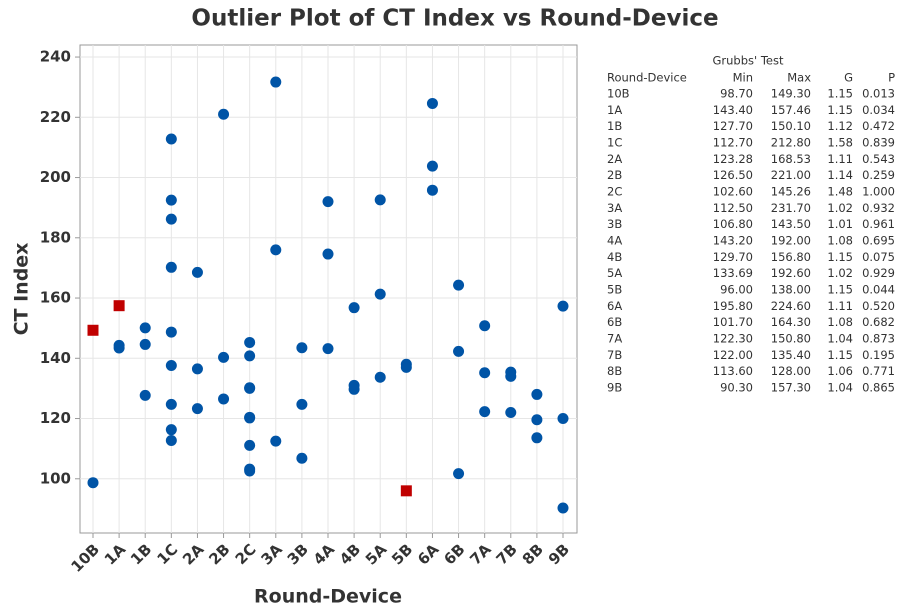 This screenshot has height=610, width=909. What do you see at coordinates (55, 298) in the screenshot?
I see `y-tick-label: 160` at bounding box center [55, 298].